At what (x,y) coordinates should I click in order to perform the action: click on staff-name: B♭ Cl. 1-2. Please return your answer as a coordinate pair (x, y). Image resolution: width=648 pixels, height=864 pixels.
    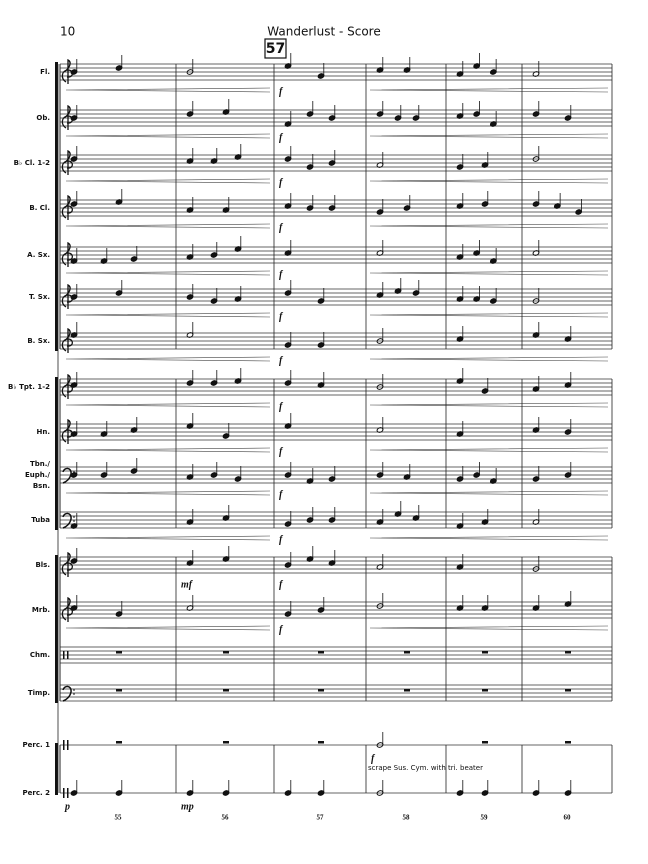
    Looking at the image, I should click on (32, 163).